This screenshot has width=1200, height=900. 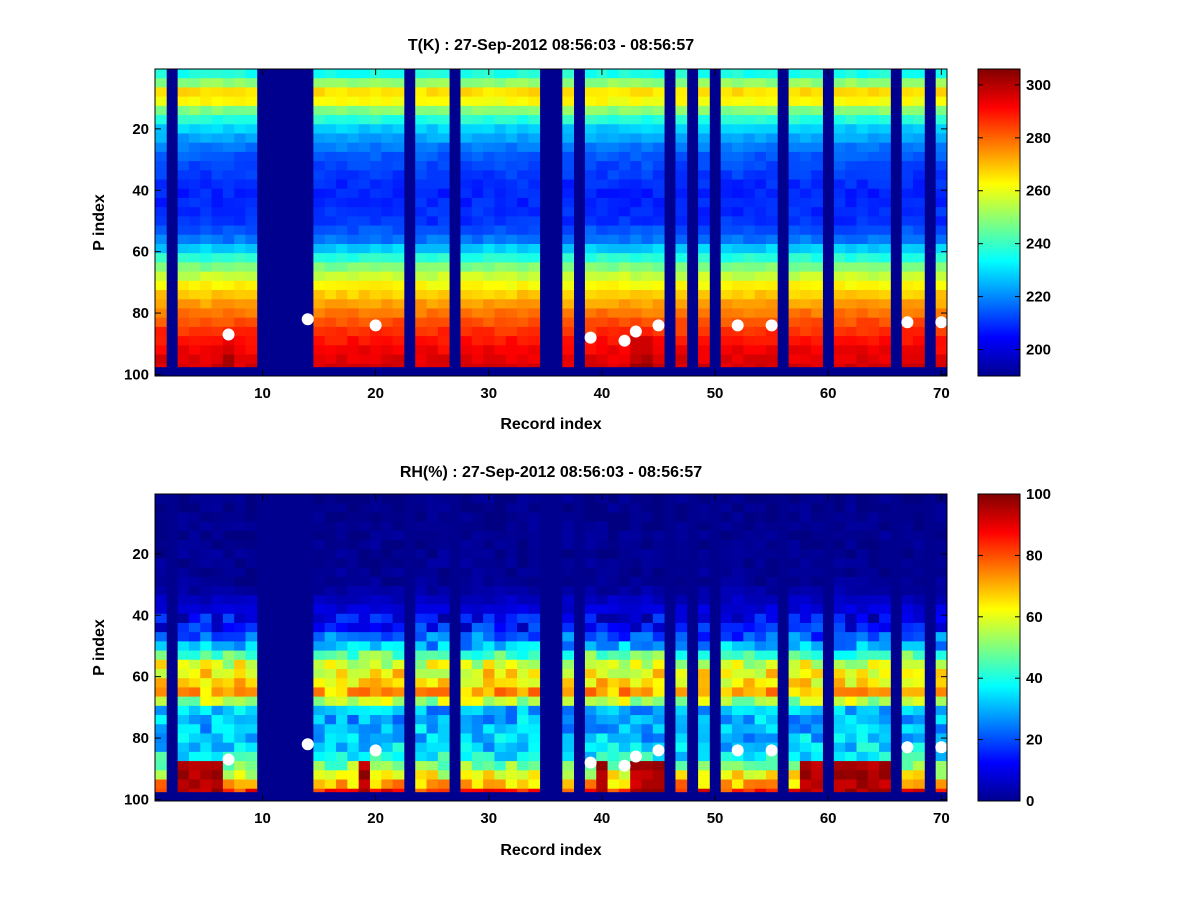 I want to click on temperature-y-tick-label: 60, so click(x=140, y=252).